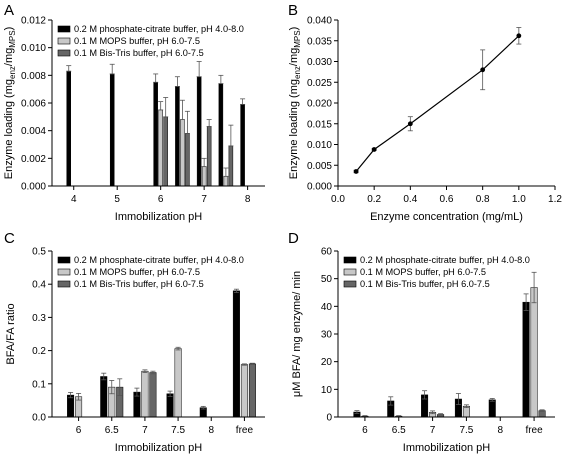 The height and width of the screenshot is (456, 567). I want to click on panel-label-a: A, so click(9, 10).